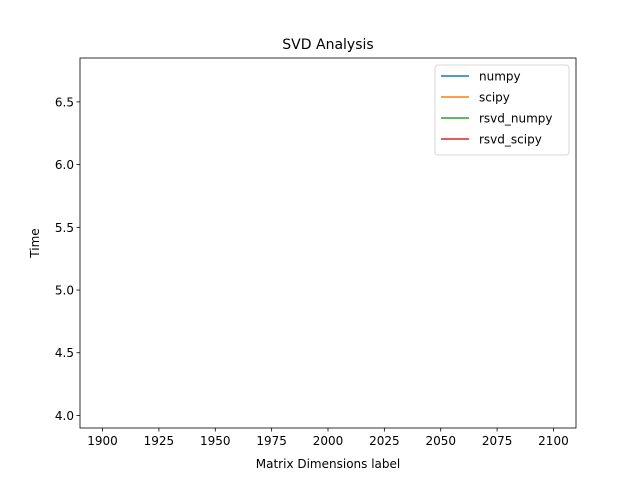 This screenshot has width=640, height=480. I want to click on y-axis-ticks: 4.0 4.5 5.0 5.5 6.0 6.5, so click(67, 259).